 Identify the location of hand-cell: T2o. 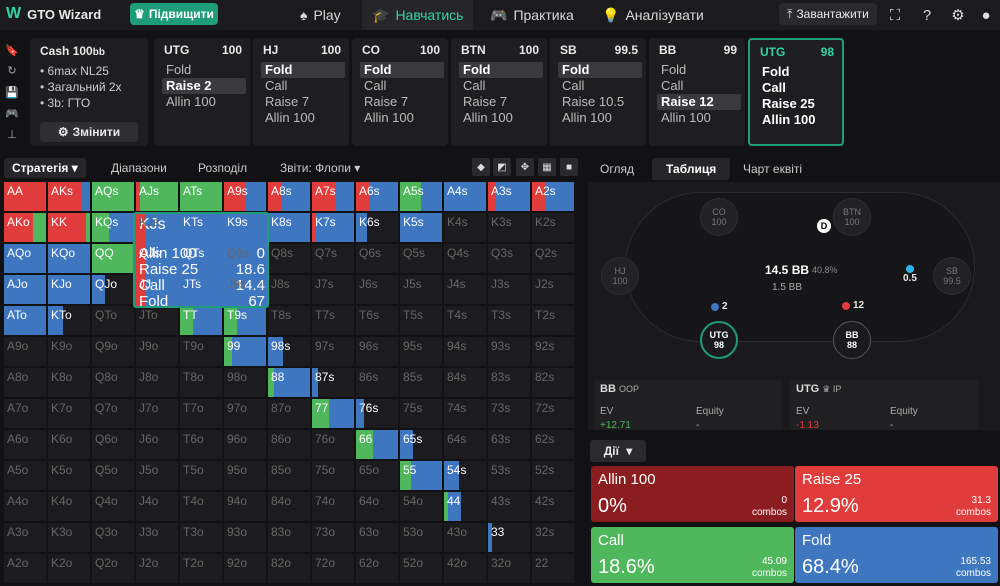
(201, 568).